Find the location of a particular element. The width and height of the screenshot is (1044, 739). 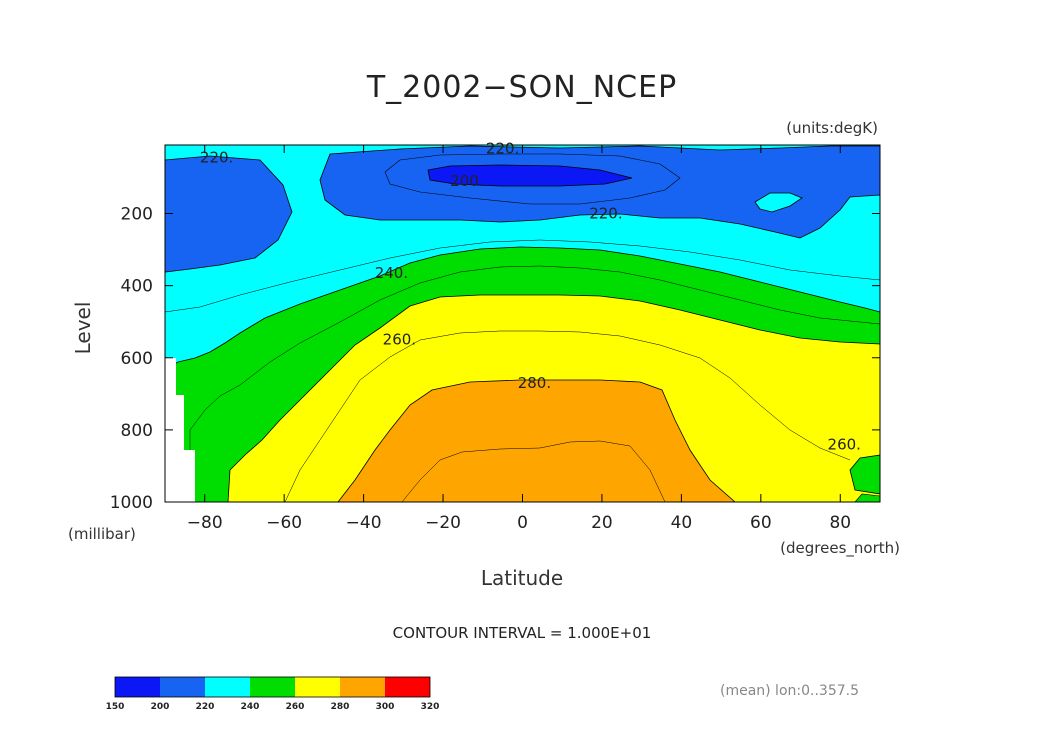

y-axis-label: Level is located at coordinates (83, 328).